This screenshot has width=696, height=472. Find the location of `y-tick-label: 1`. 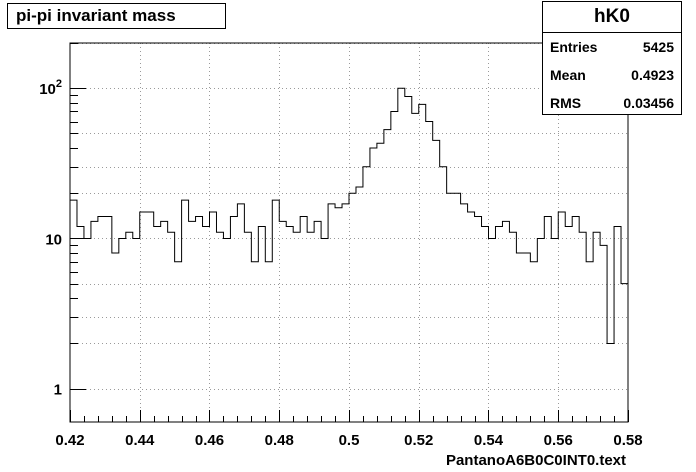

y-tick-label: 1 is located at coordinates (58, 390).